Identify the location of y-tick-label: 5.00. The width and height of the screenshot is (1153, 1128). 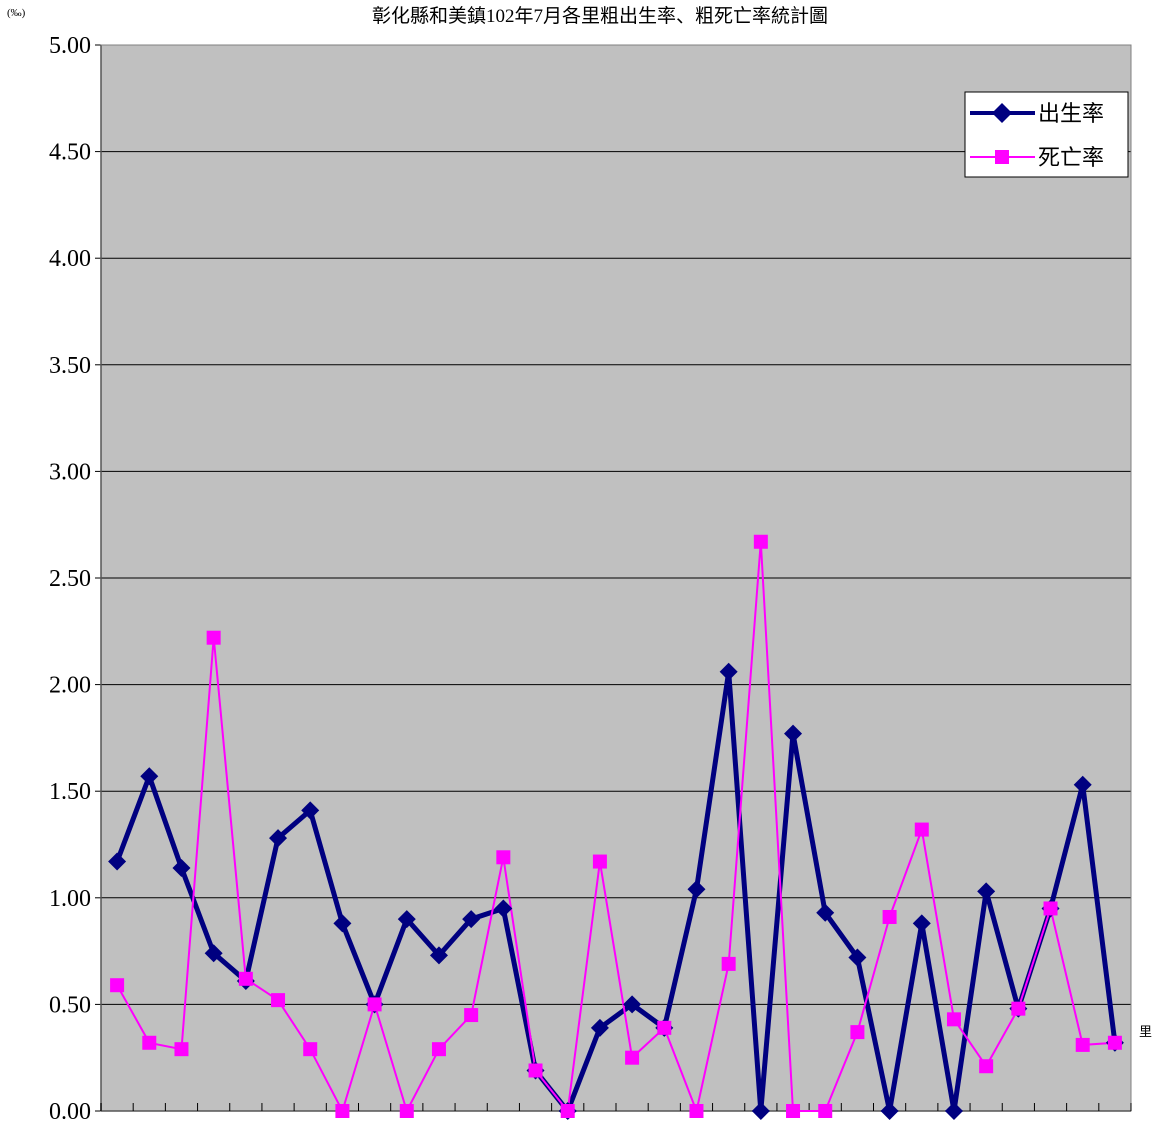
(70, 46).